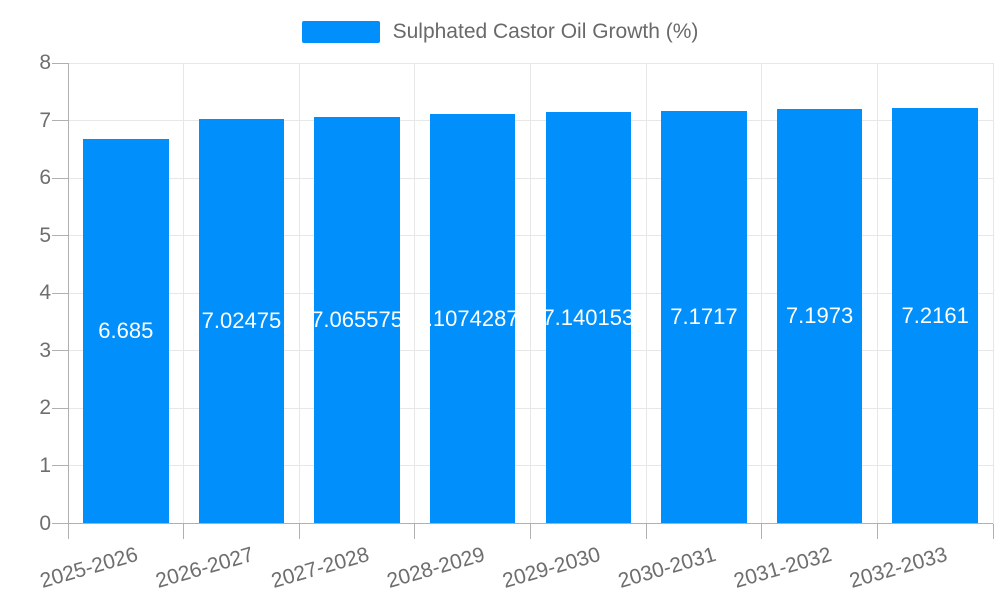  What do you see at coordinates (45, 293) in the screenshot?
I see `y-axis-label: 4` at bounding box center [45, 293].